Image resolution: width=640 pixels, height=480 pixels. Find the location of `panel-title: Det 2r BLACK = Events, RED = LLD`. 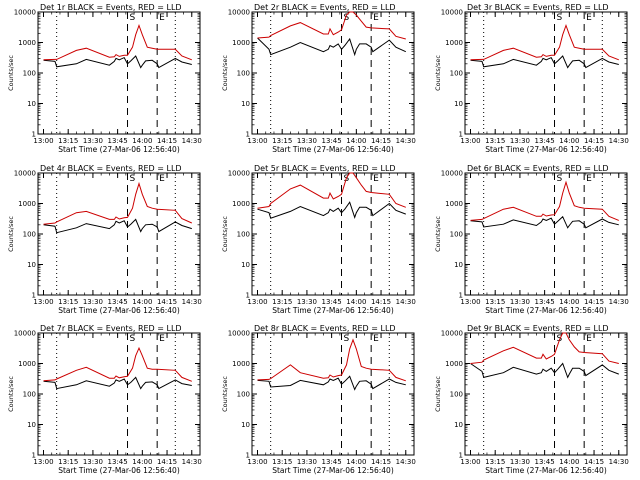

panel-title: Det 2r BLACK = Events, RED = LLD is located at coordinates (325, 7).